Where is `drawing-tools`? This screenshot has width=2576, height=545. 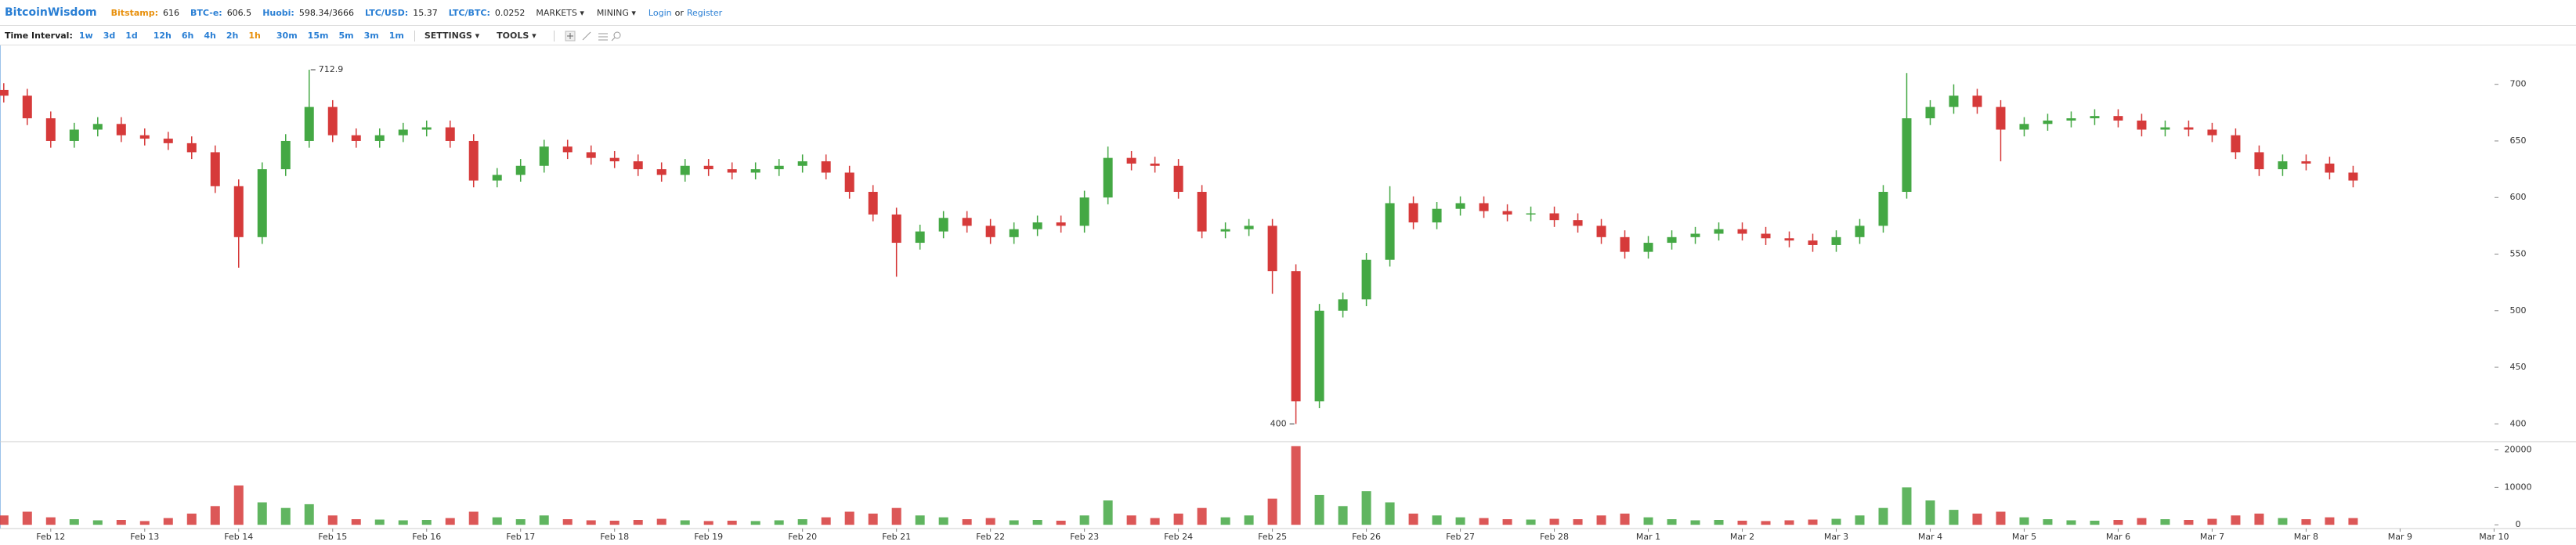 drawing-tools is located at coordinates (595, 36).